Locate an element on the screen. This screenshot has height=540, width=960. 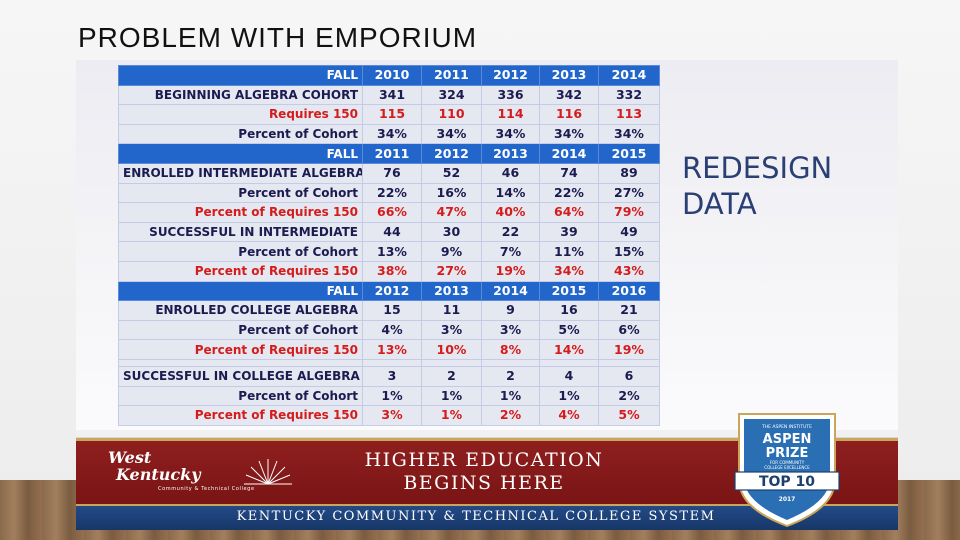
table-cell: 76 is located at coordinates (392, 173).